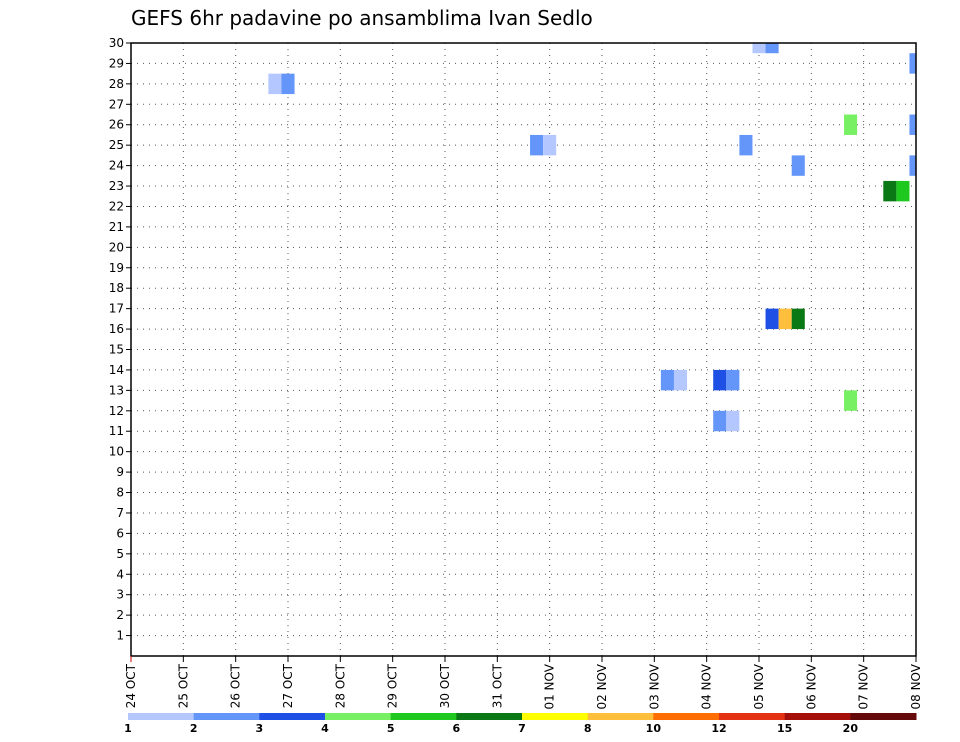 The image size is (960, 742). What do you see at coordinates (325, 728) in the screenshot?
I see `colorbar-label: 4` at bounding box center [325, 728].